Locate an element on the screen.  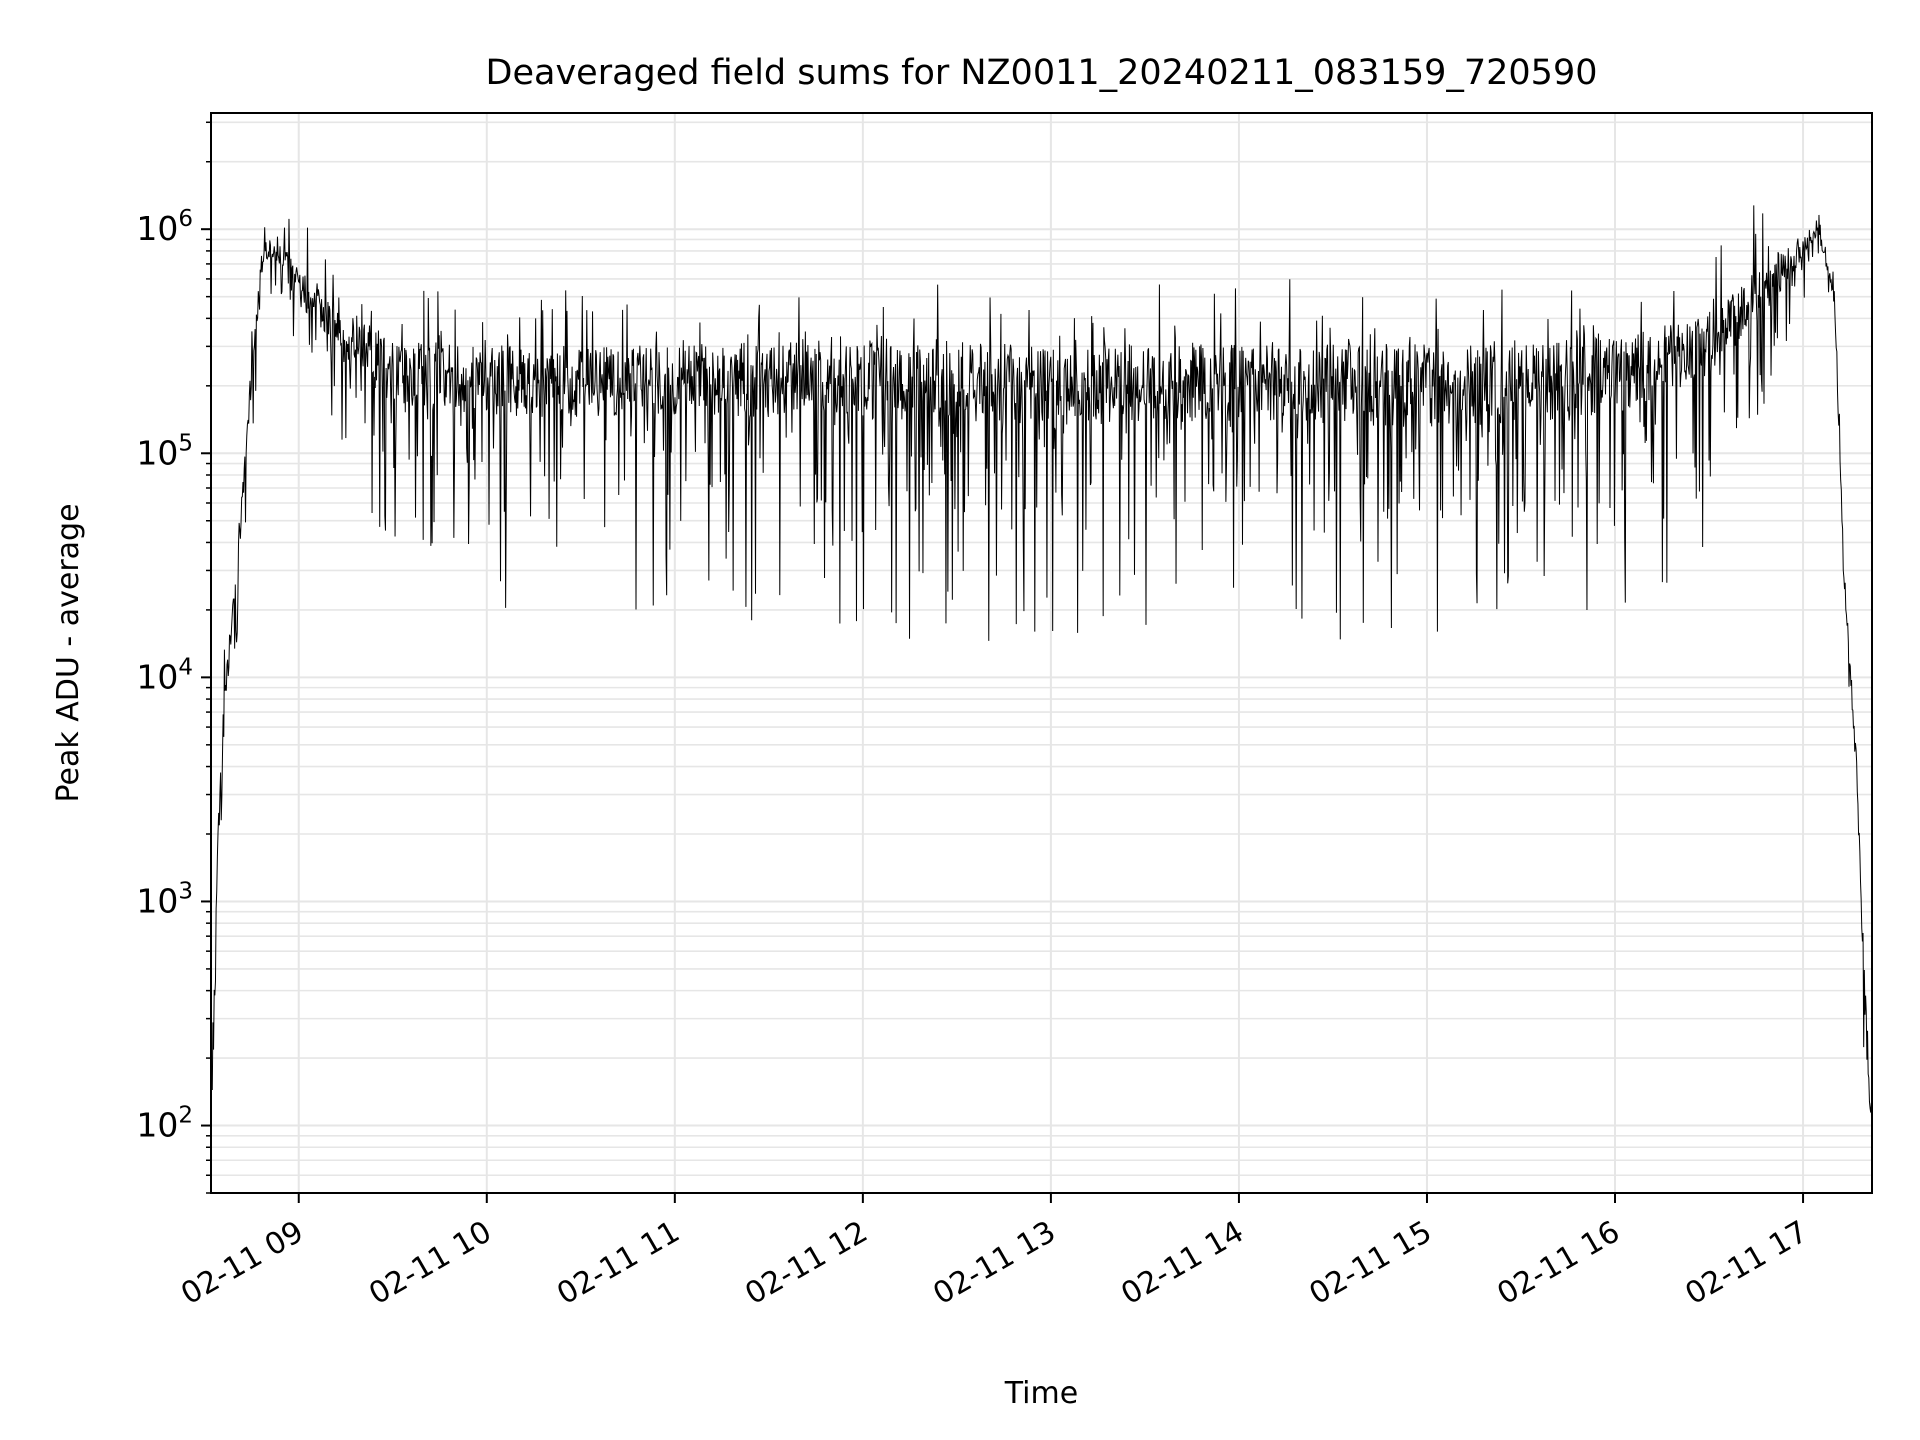
y-tick-label: 103 is located at coordinates (164, 899).